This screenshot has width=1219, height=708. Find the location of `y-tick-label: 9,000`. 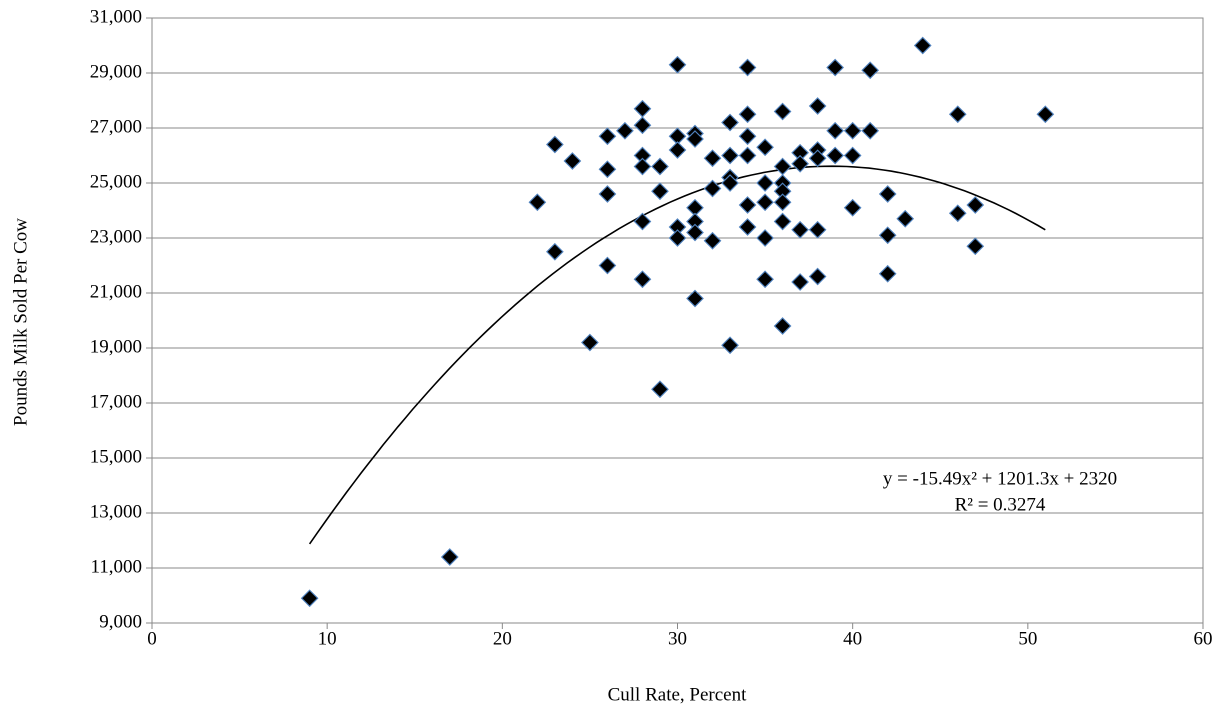

y-tick-label: 9,000 is located at coordinates (120, 621).